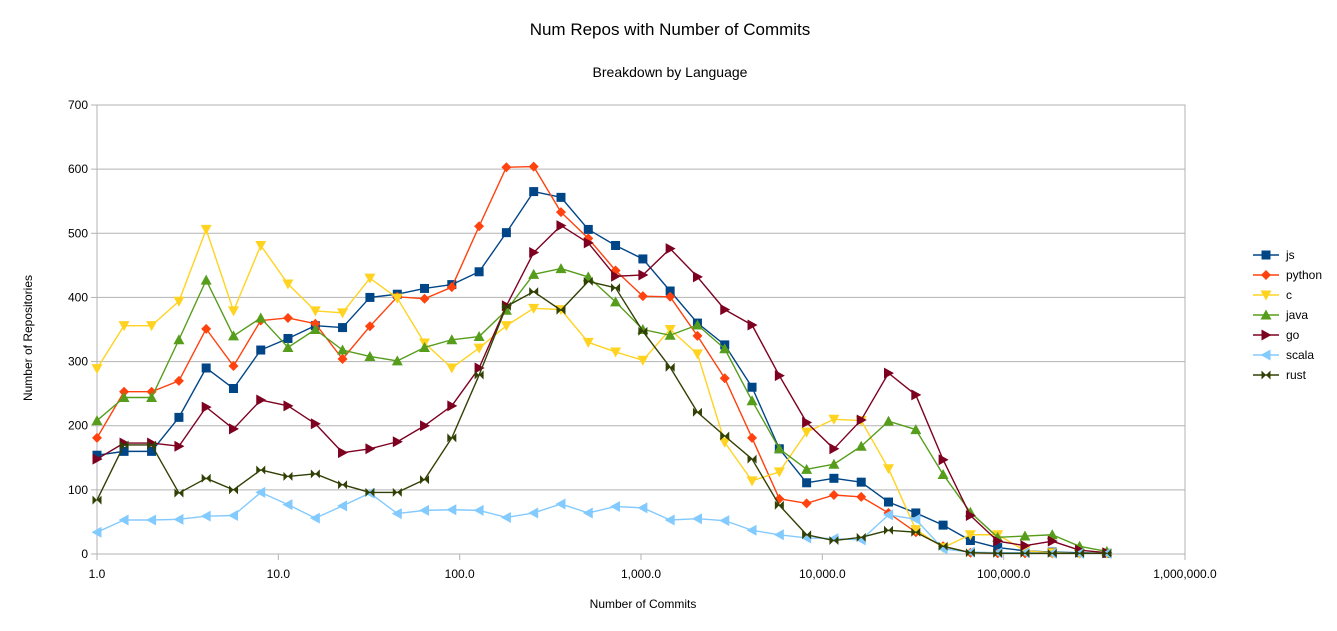 This screenshot has width=1337, height=631. Describe the element at coordinates (1185, 574) in the screenshot. I see `x-tick-label: 1,000,000.0` at that location.